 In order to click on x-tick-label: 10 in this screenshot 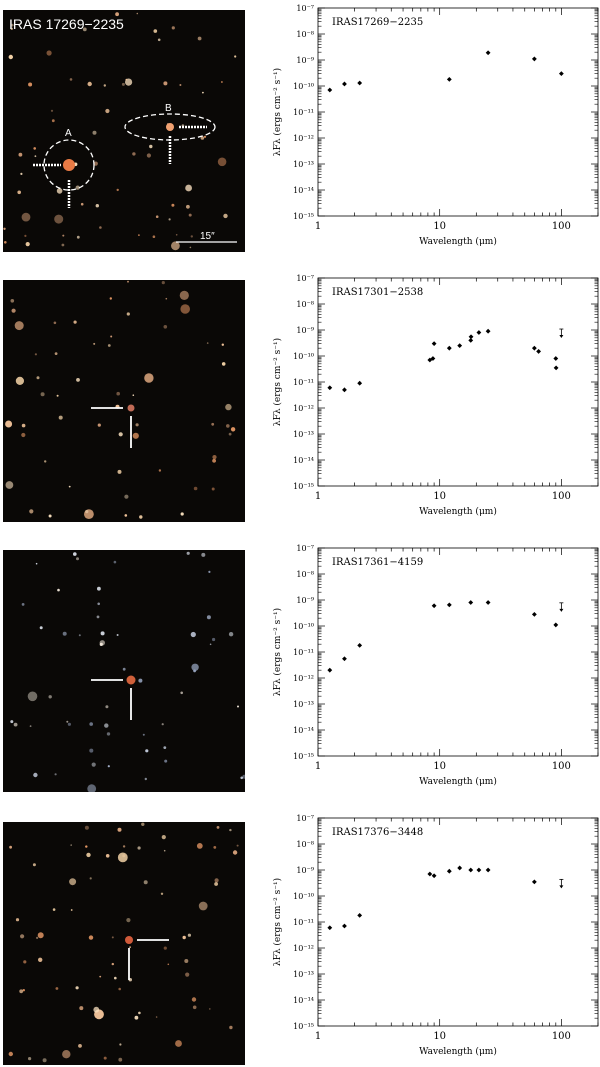, I will do `click(439, 496)`.